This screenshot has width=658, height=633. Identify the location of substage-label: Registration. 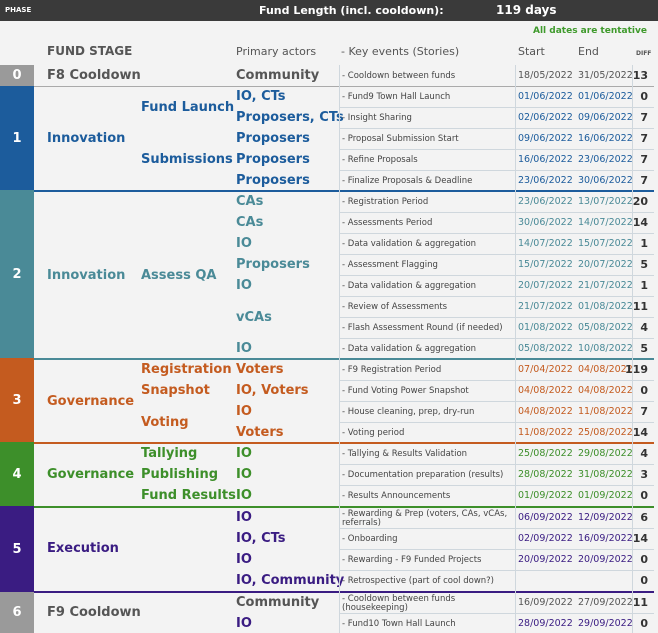
(186, 369).